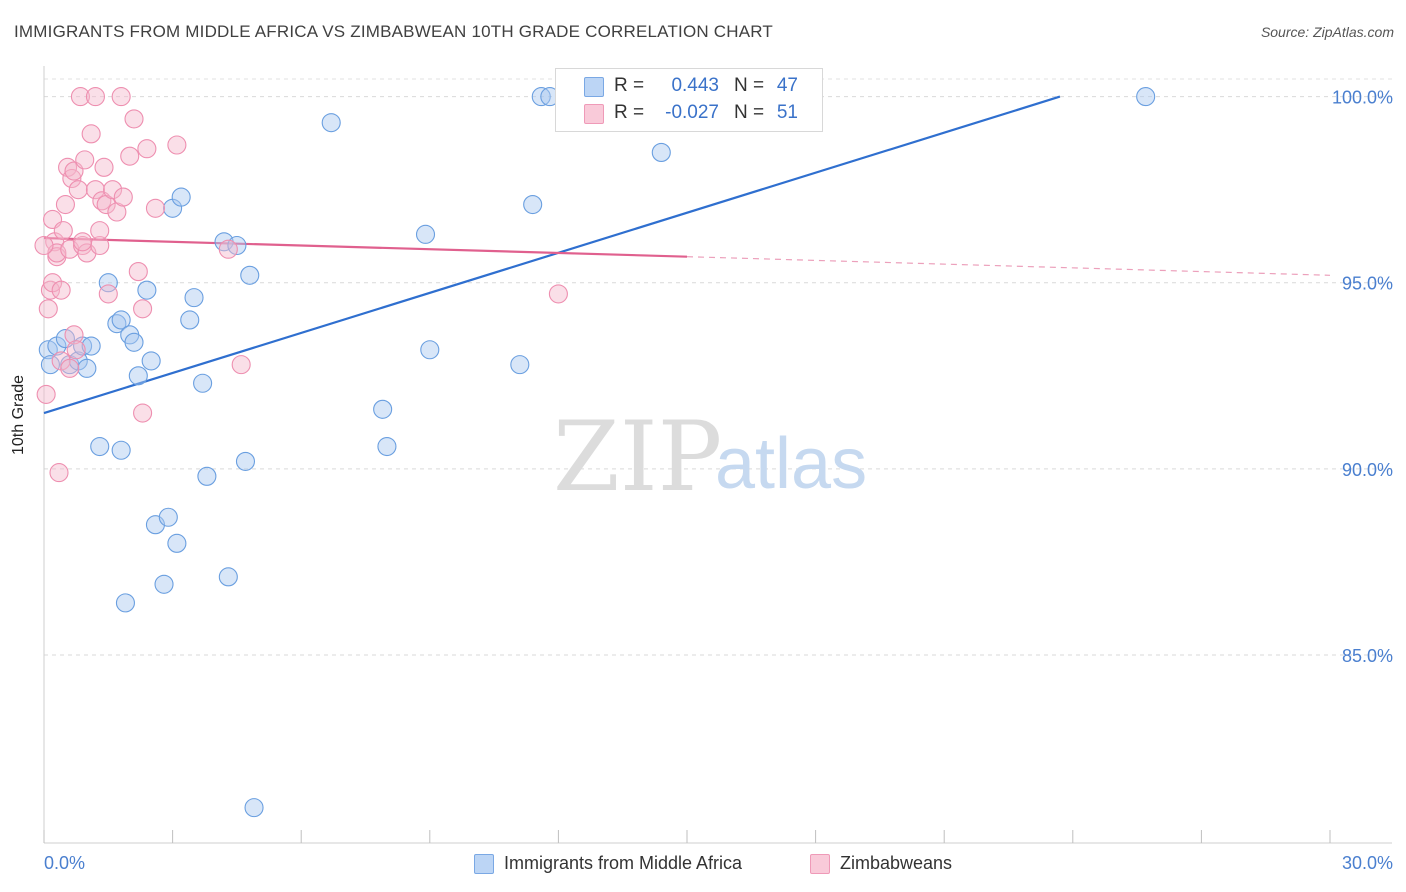 This screenshot has height=892, width=1406. Describe the element at coordinates (1327, 32) in the screenshot. I see `source-label: Source: ZipAtlas.com` at that location.